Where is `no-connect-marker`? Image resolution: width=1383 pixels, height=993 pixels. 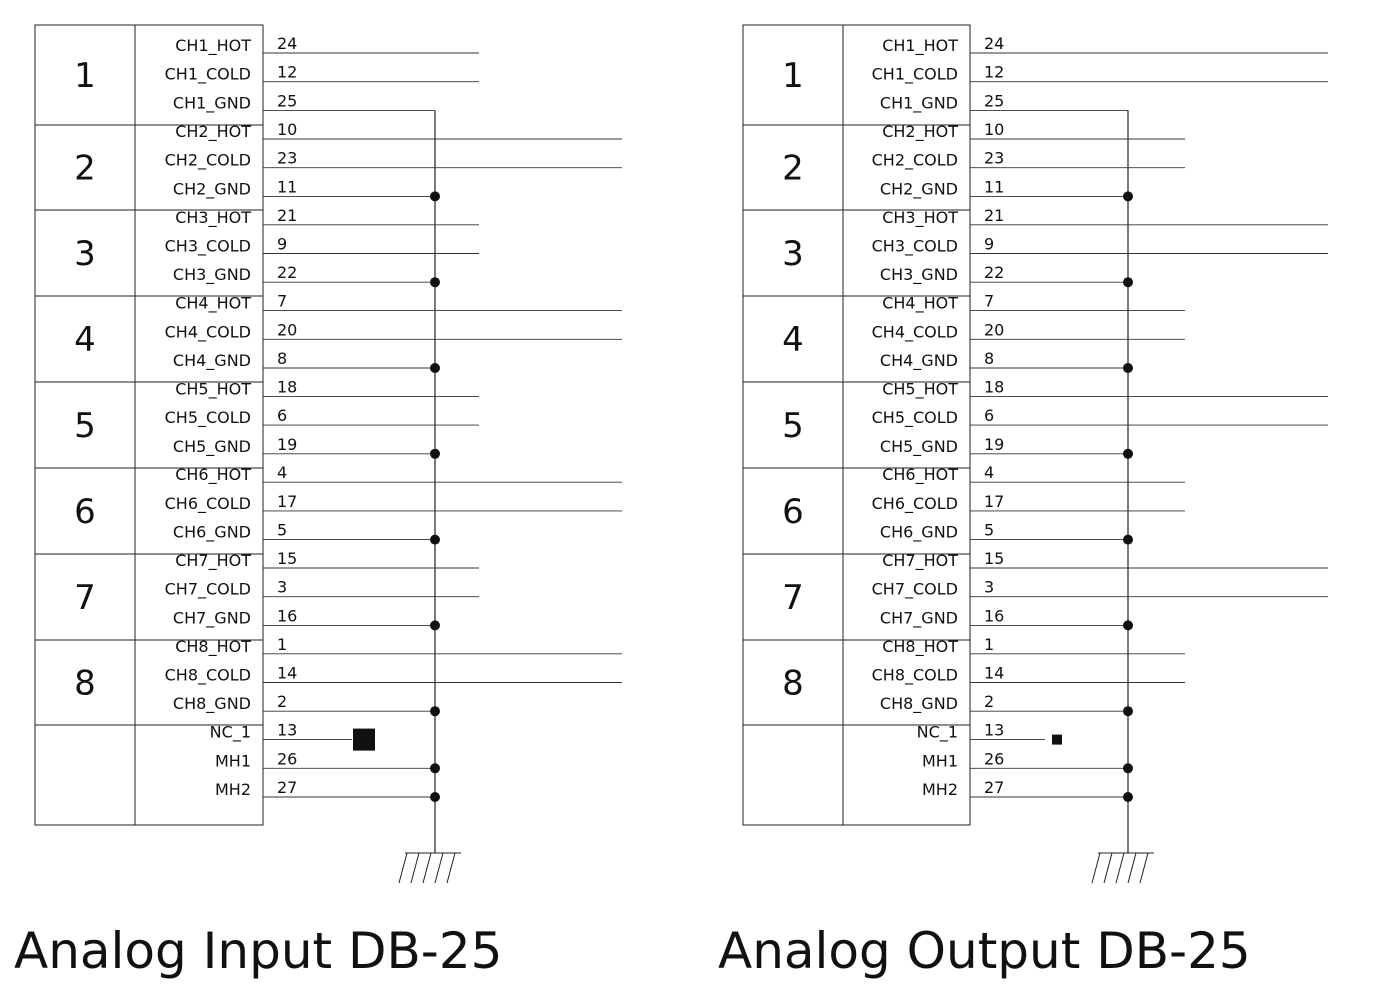 no-connect-marker is located at coordinates (1057, 739).